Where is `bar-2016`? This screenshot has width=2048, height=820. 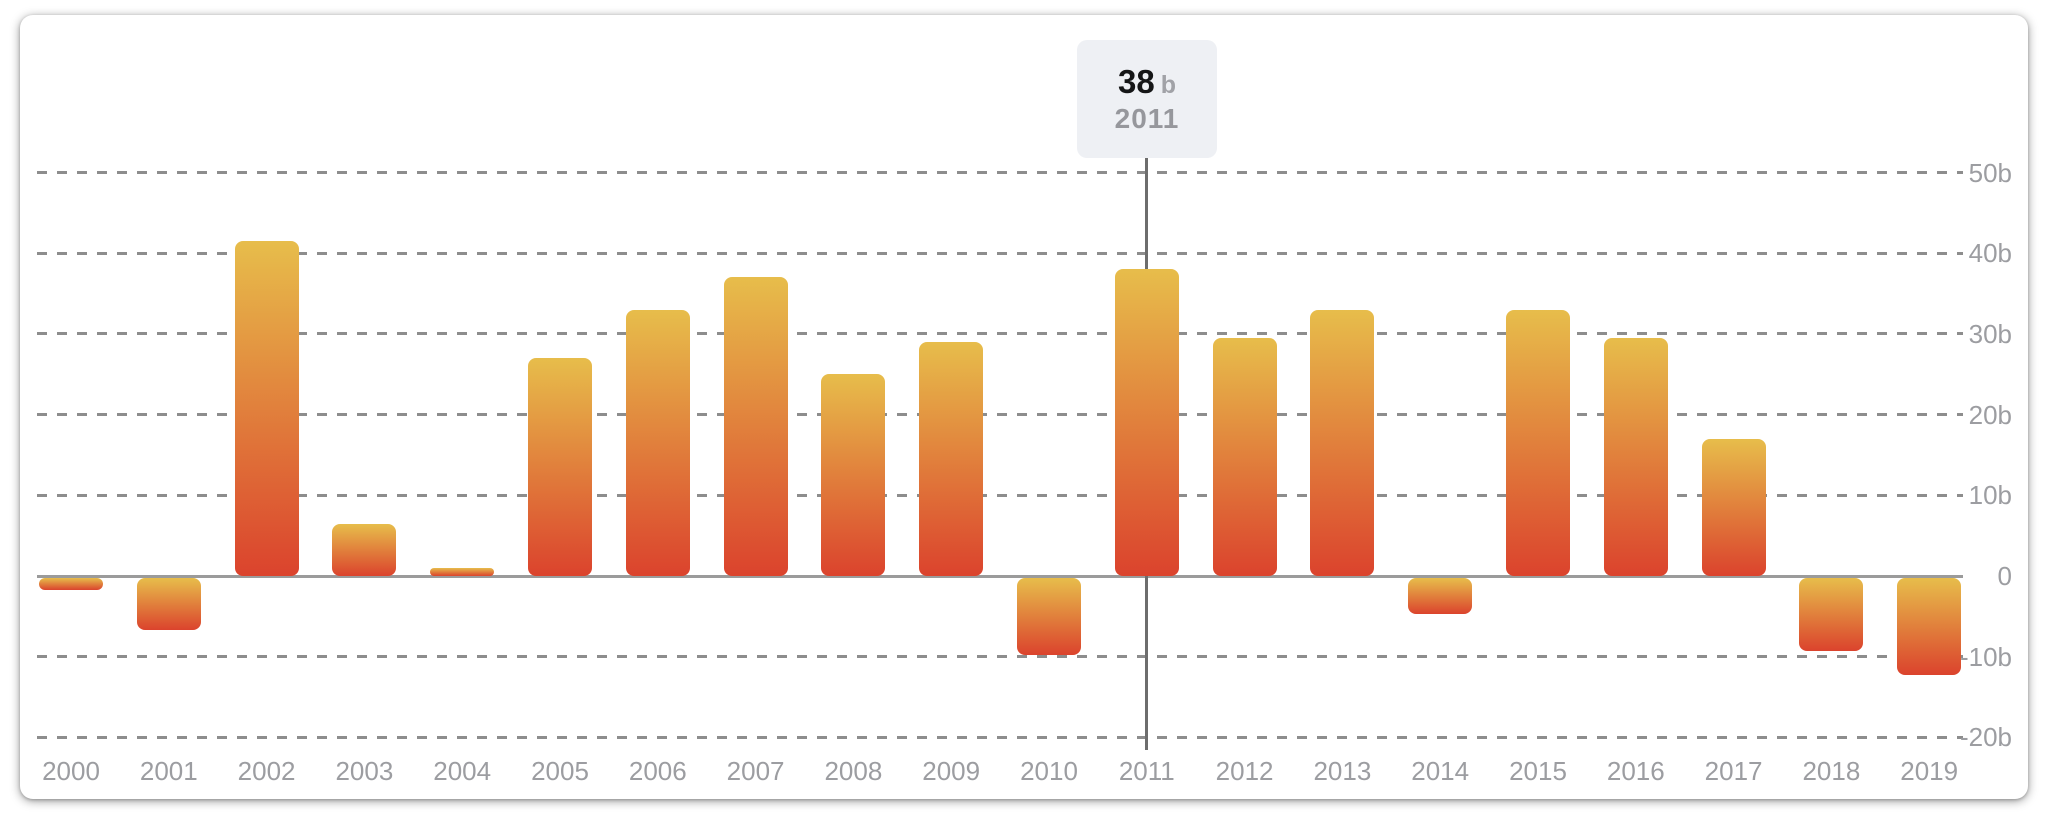
bar-2016 is located at coordinates (1635, 456).